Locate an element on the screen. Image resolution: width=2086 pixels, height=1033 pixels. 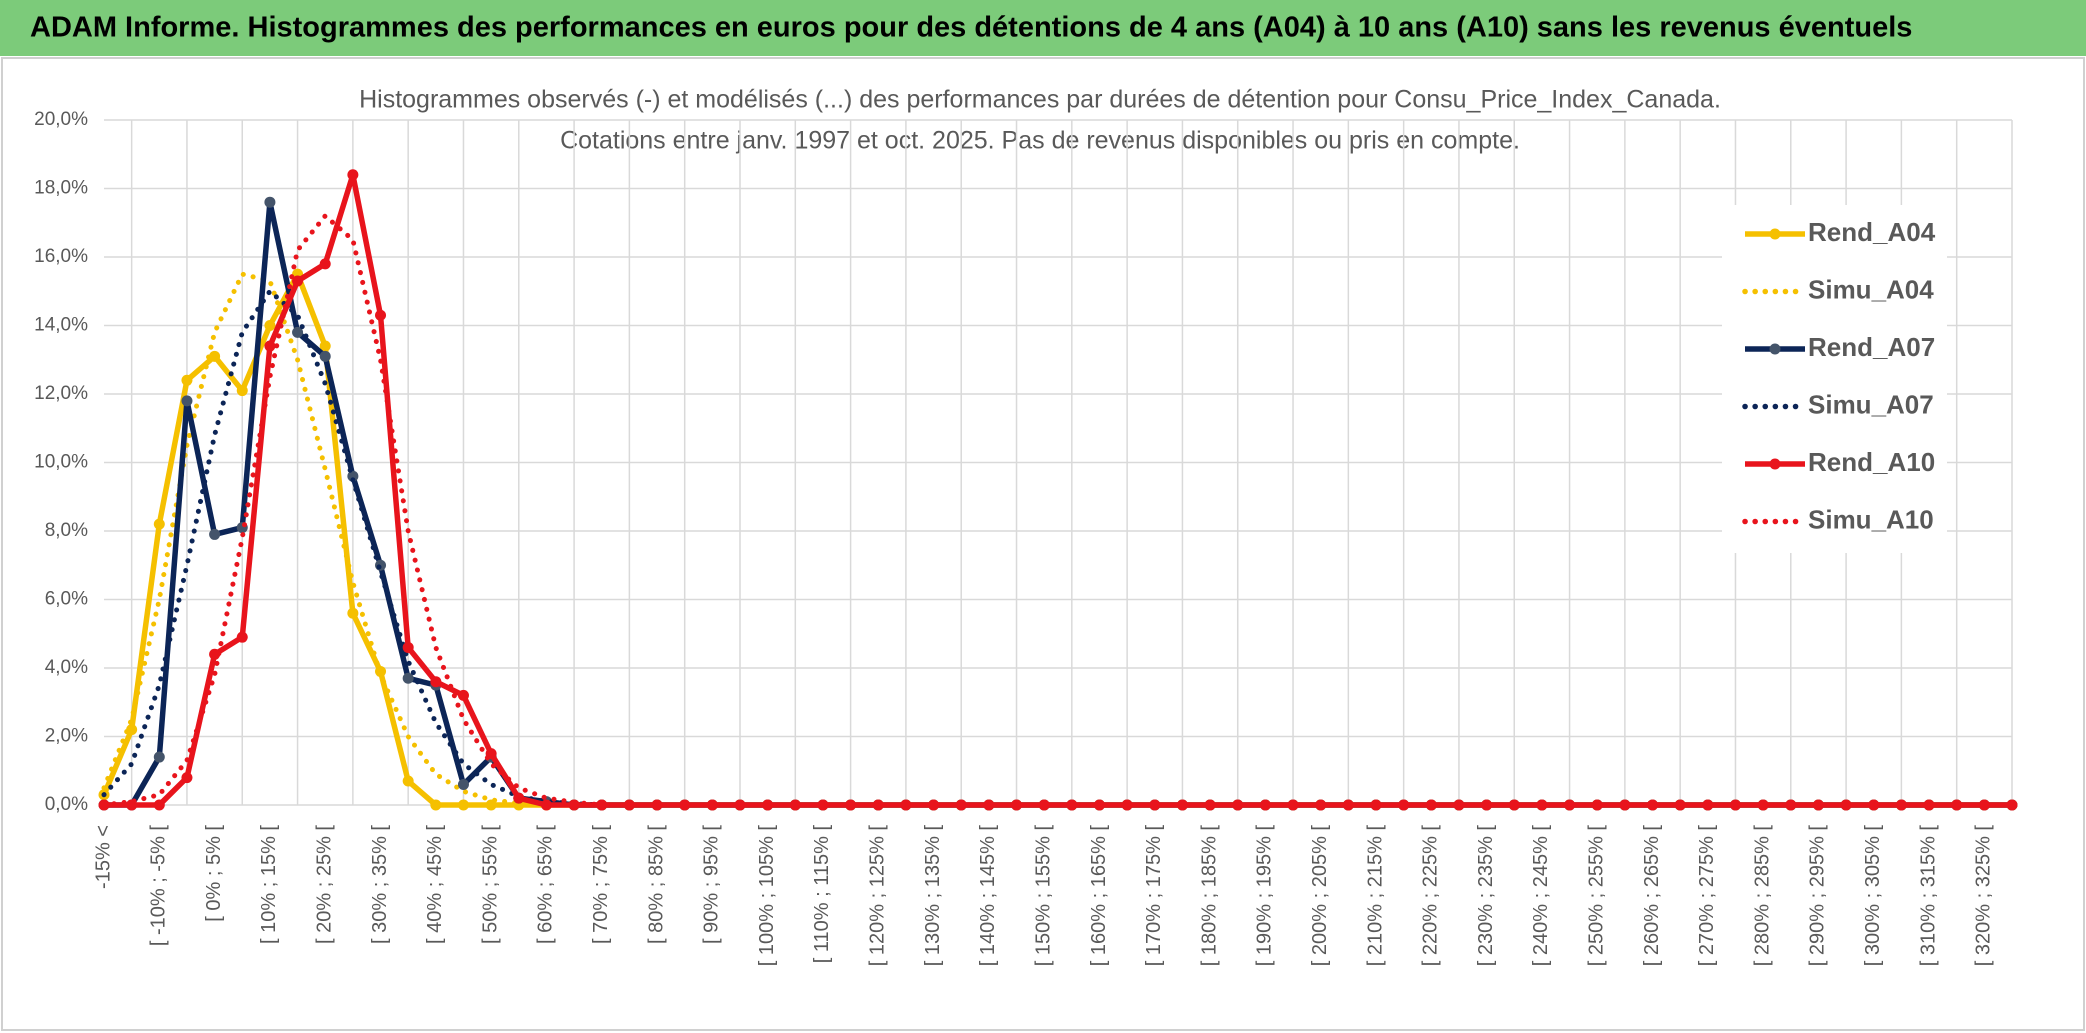
x-tick-label: -15% < is located at coordinates (103, 857).